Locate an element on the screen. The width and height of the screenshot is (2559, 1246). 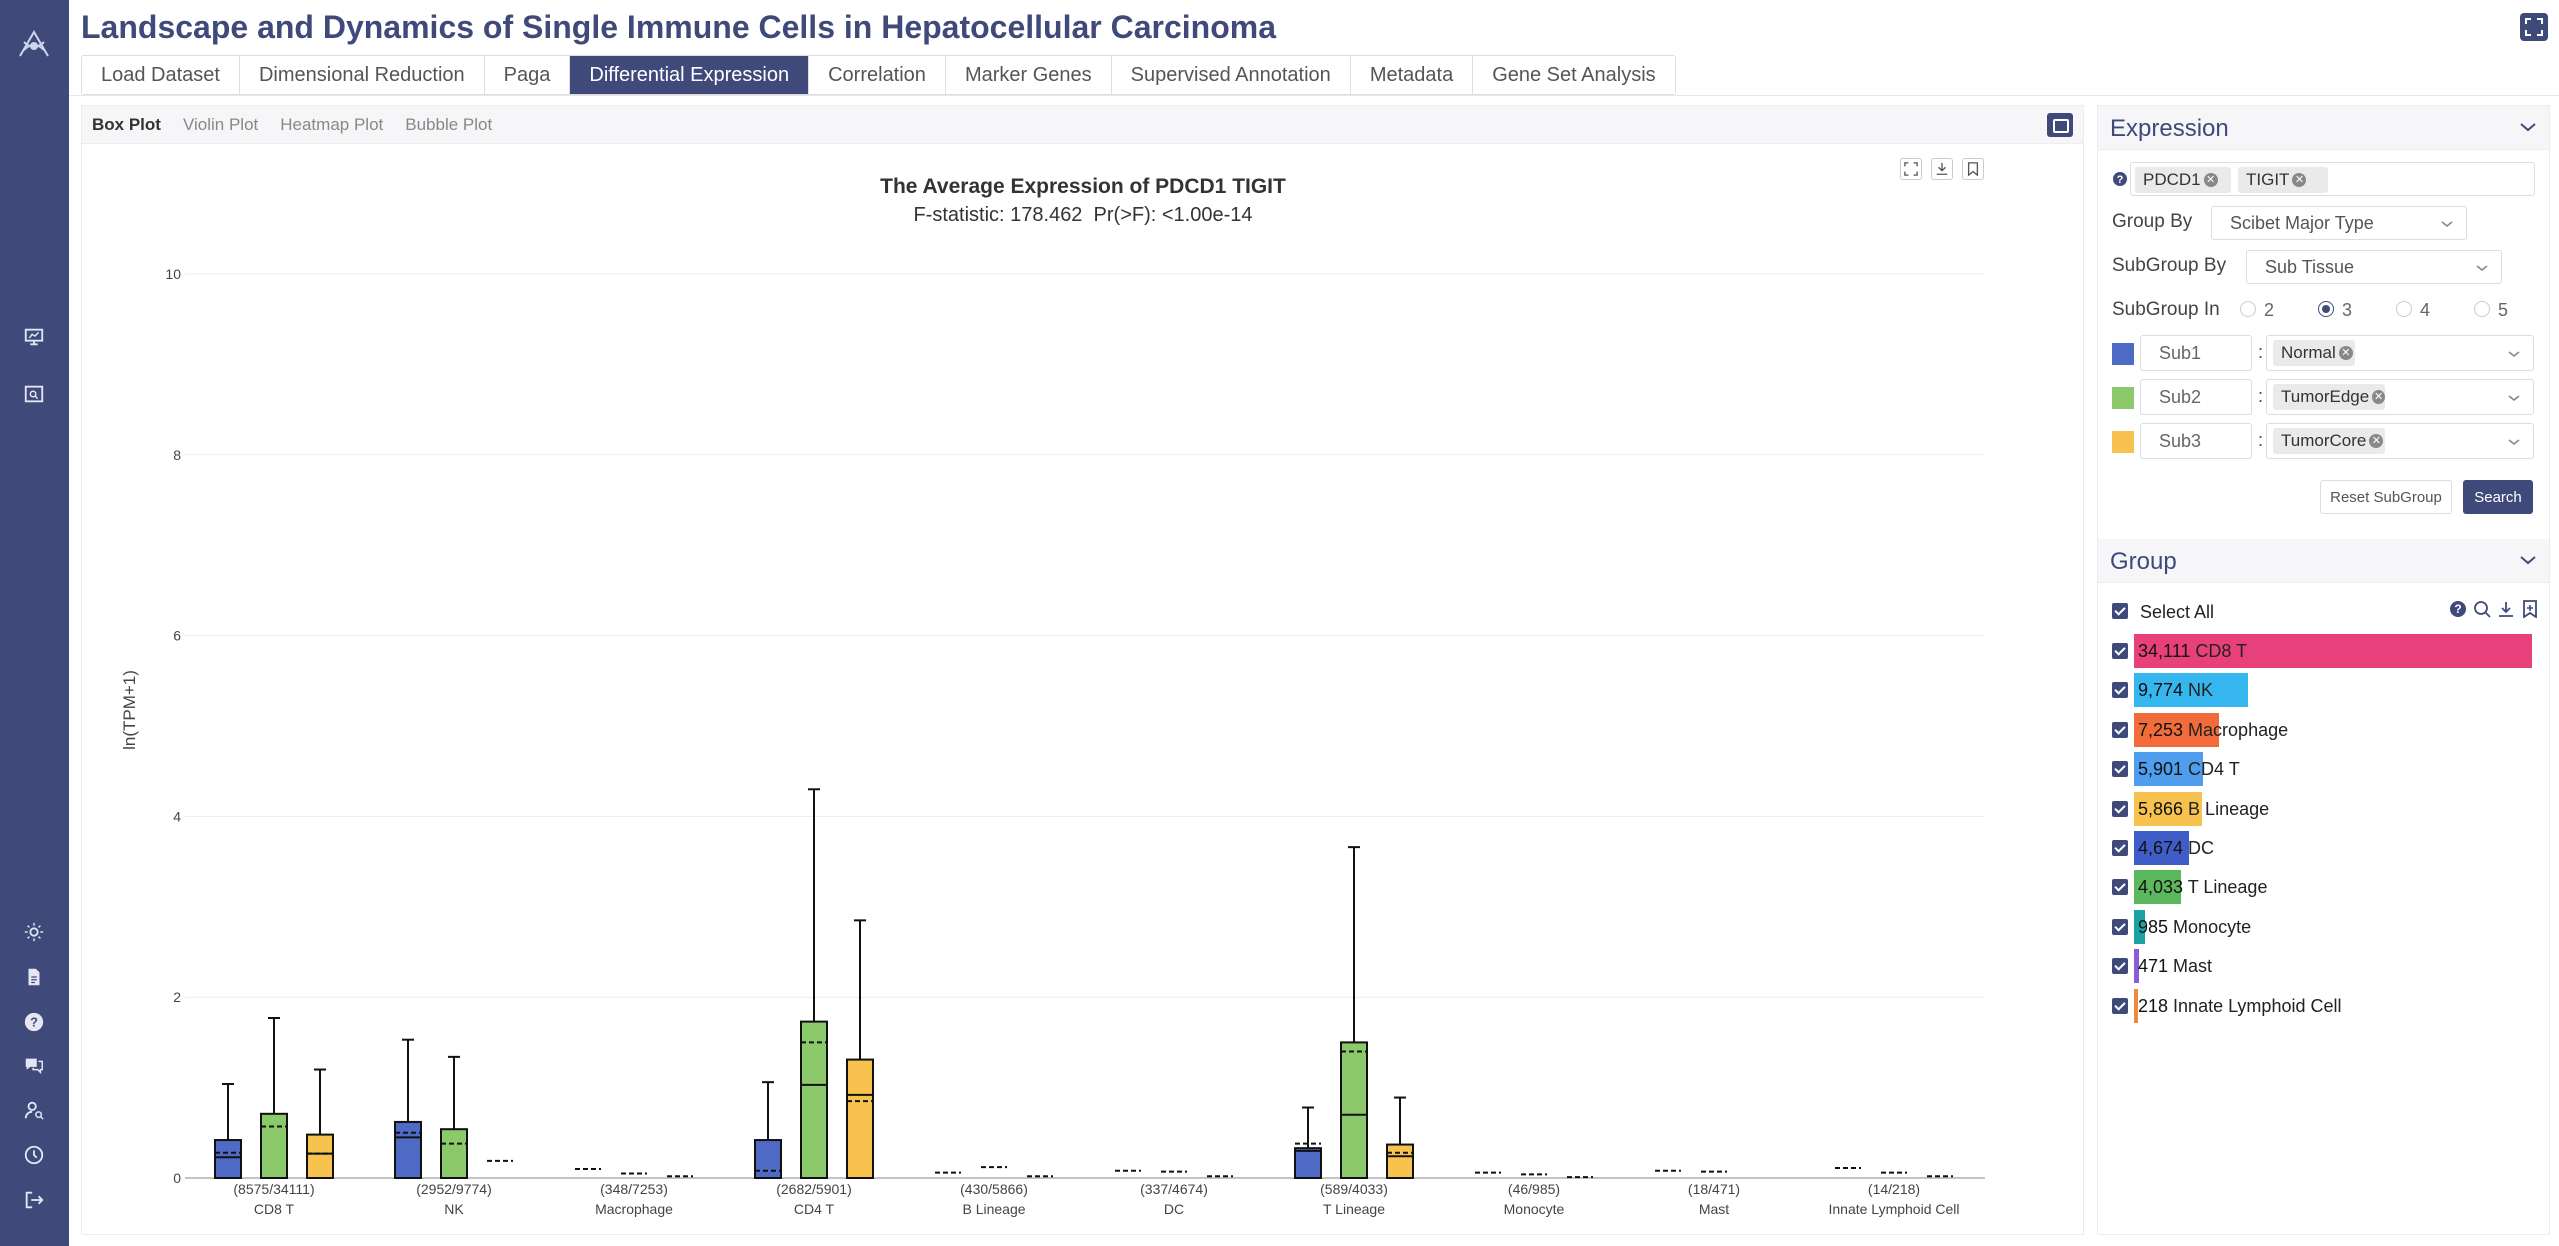
gene-input: PDCD1 ✕ TIGIT ✕ is located at coordinates (2332, 179).